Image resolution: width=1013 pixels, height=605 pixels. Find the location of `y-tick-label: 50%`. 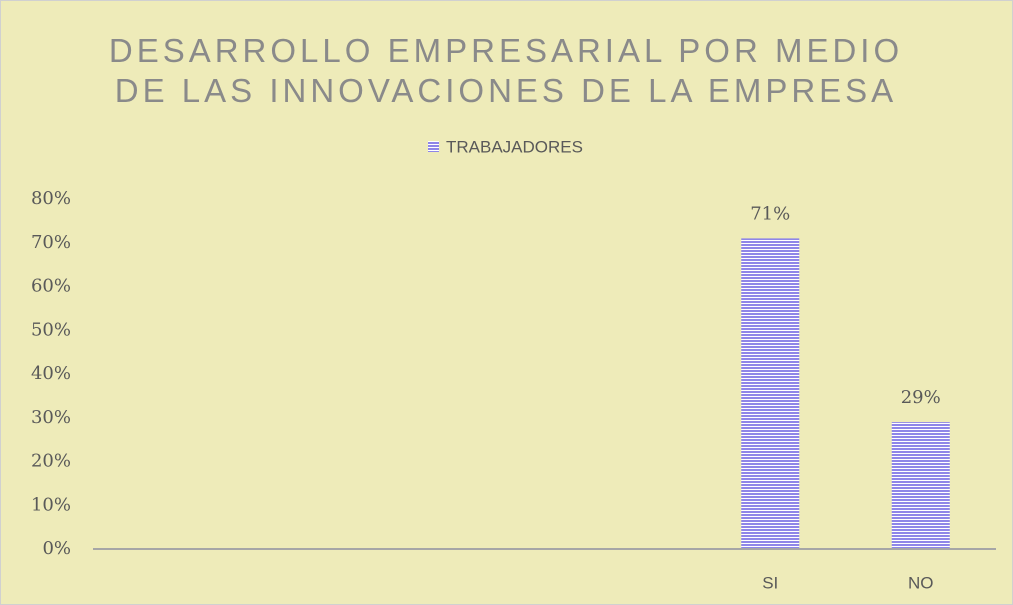

y-tick-label: 50% is located at coordinates (51, 329).